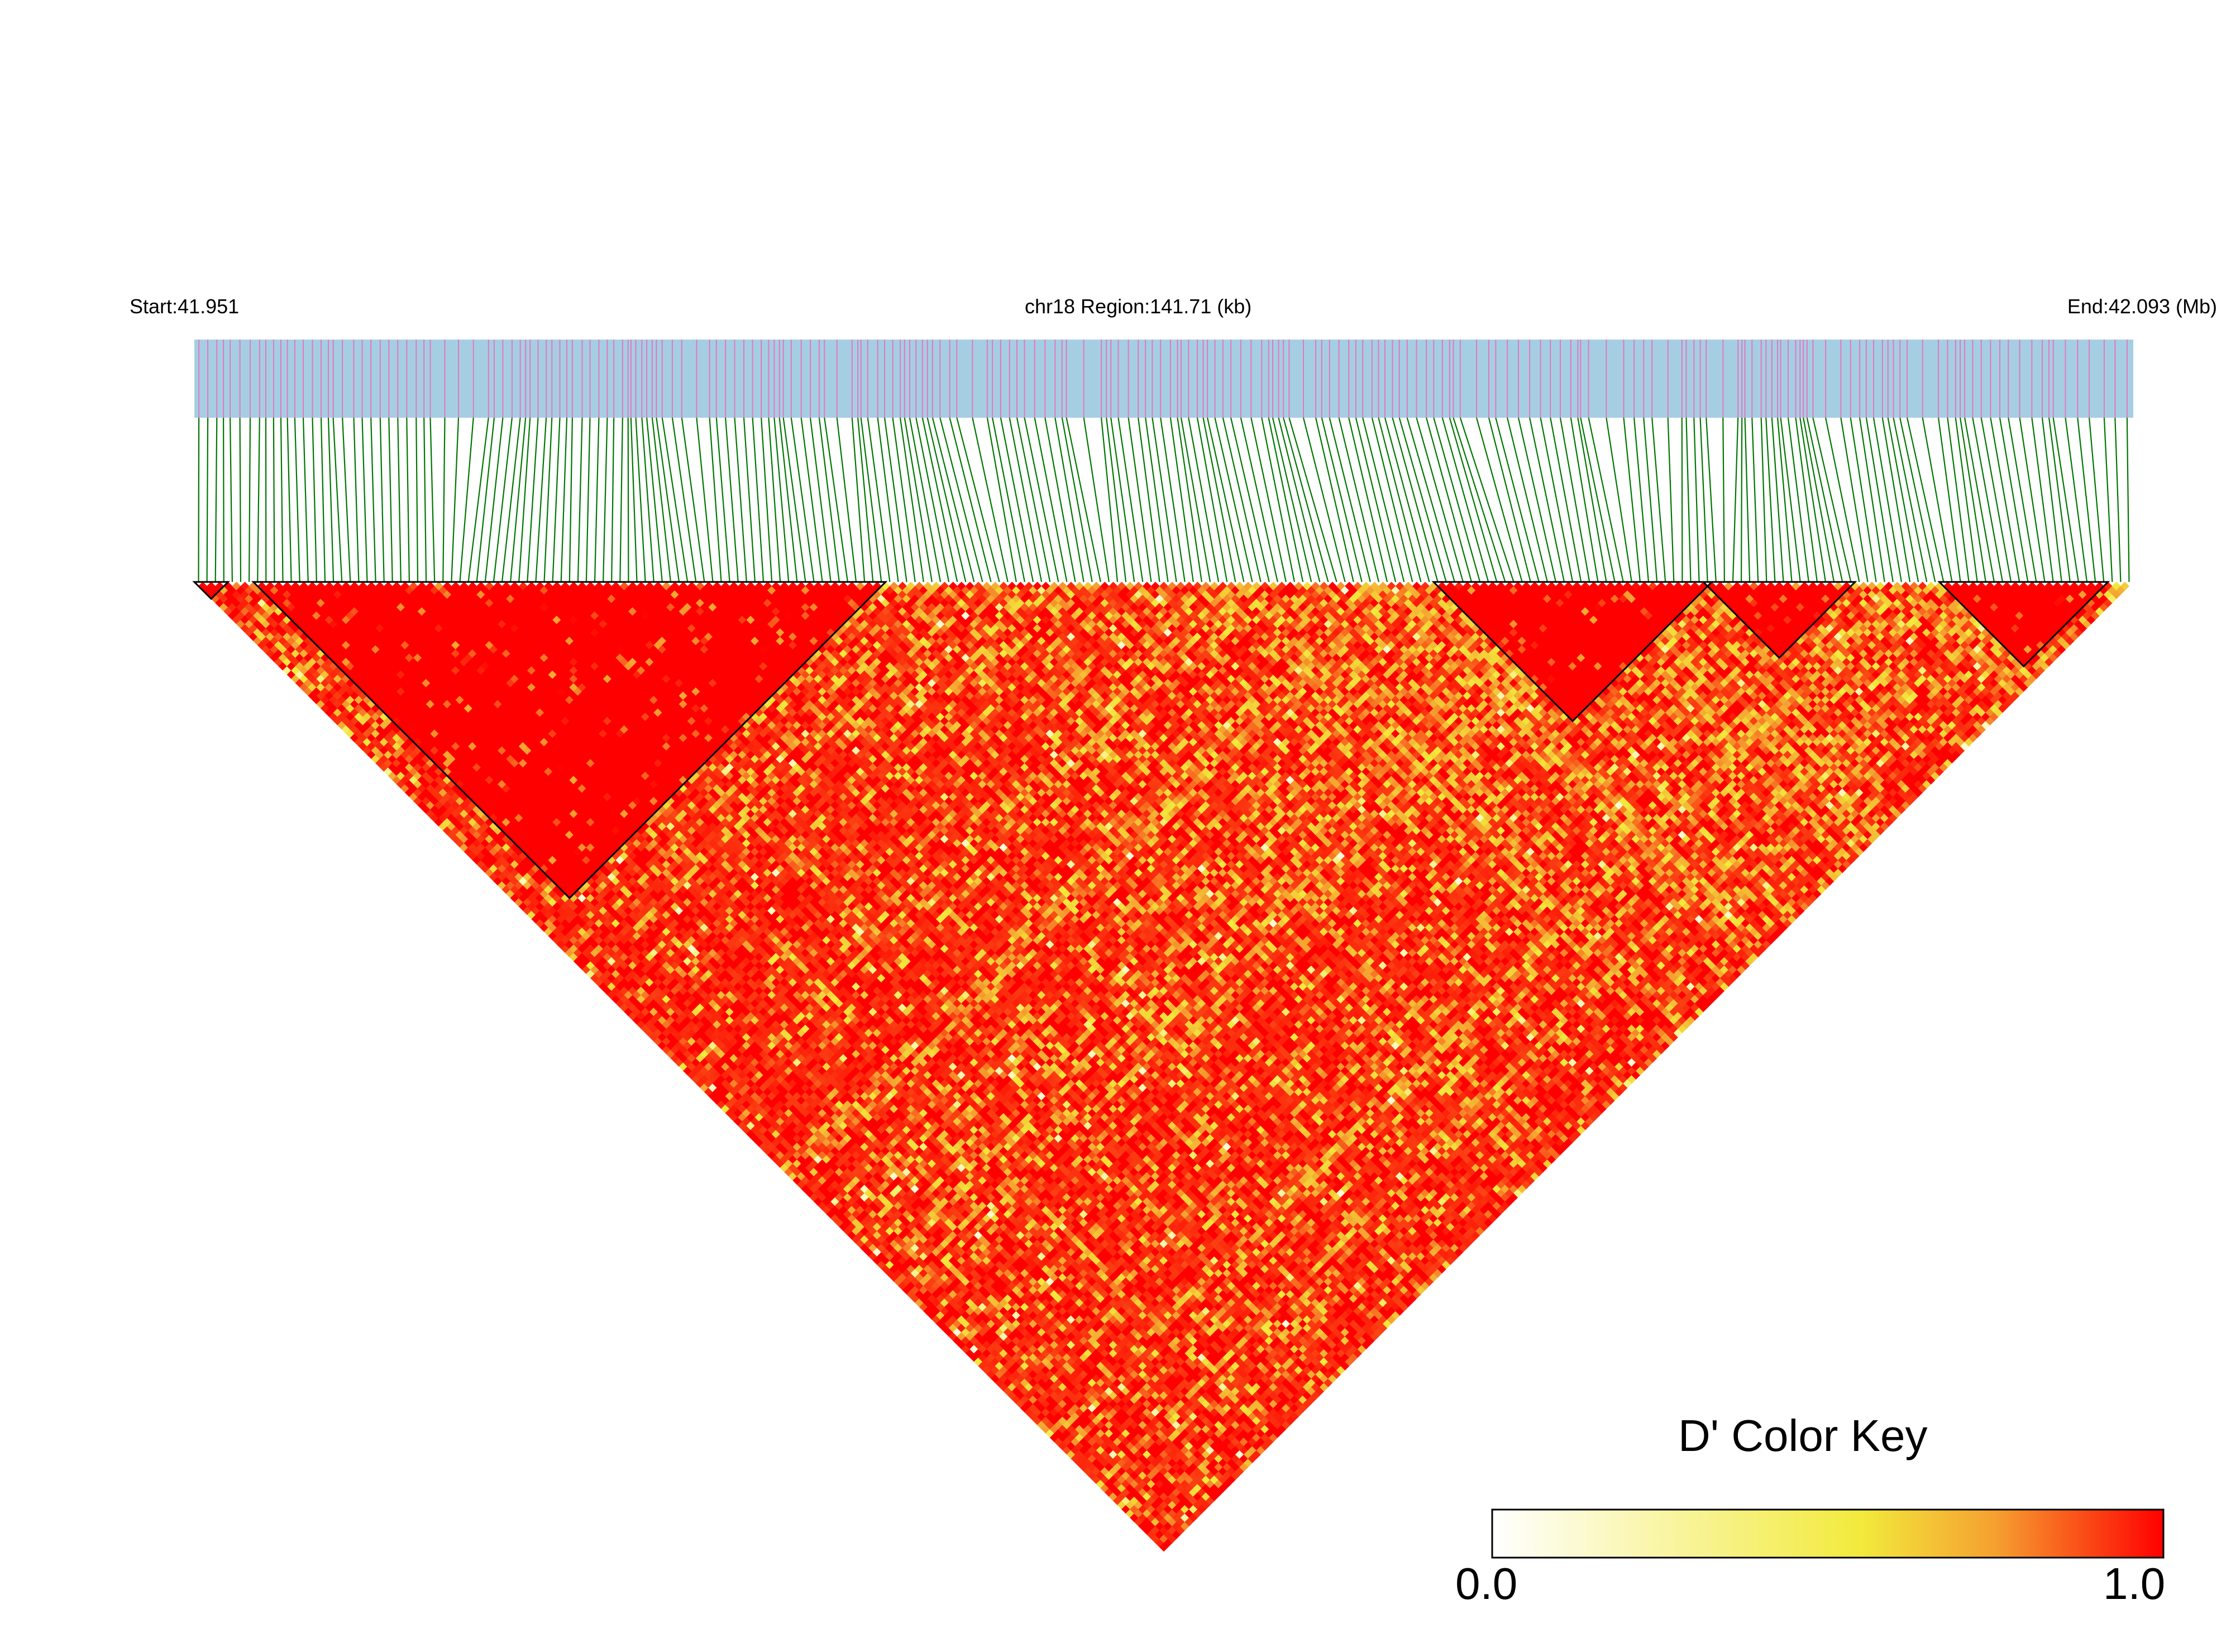 The height and width of the screenshot is (1652, 2231). Describe the element at coordinates (1164, 500) in the screenshot. I see `snp-connectors` at that location.